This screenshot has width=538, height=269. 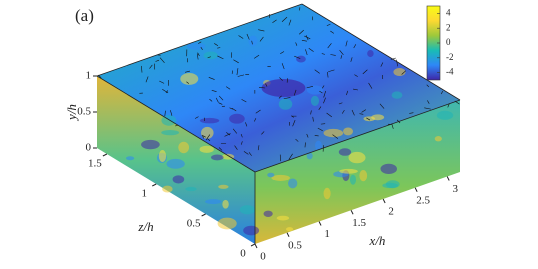 What do you see at coordinates (263, 257) in the screenshot?
I see `x-tick-label: 0` at bounding box center [263, 257].